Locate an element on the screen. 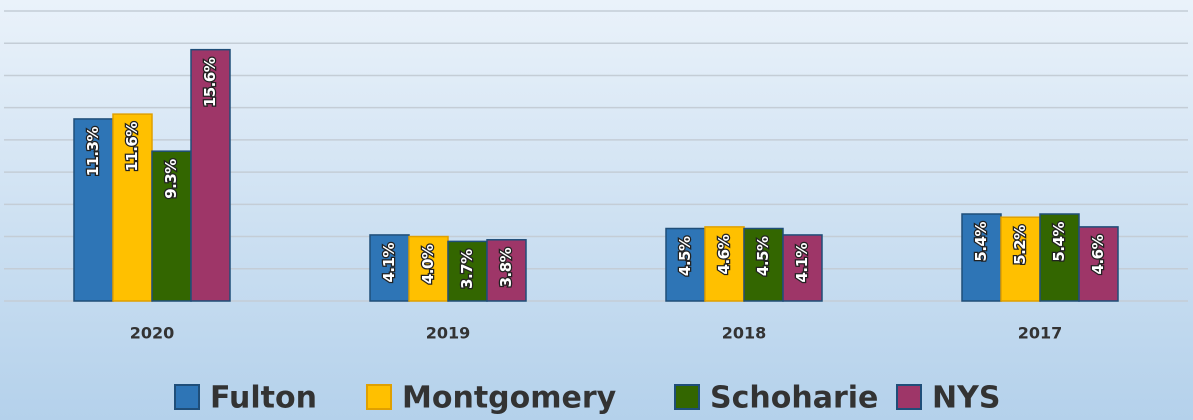  data-label: 11.3% is located at coordinates (93, 151).